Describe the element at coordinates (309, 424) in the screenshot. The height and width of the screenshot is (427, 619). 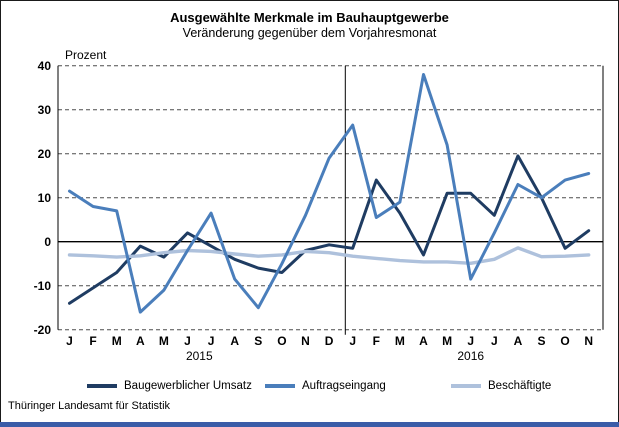
I see `bottom-accent-bar` at that location.